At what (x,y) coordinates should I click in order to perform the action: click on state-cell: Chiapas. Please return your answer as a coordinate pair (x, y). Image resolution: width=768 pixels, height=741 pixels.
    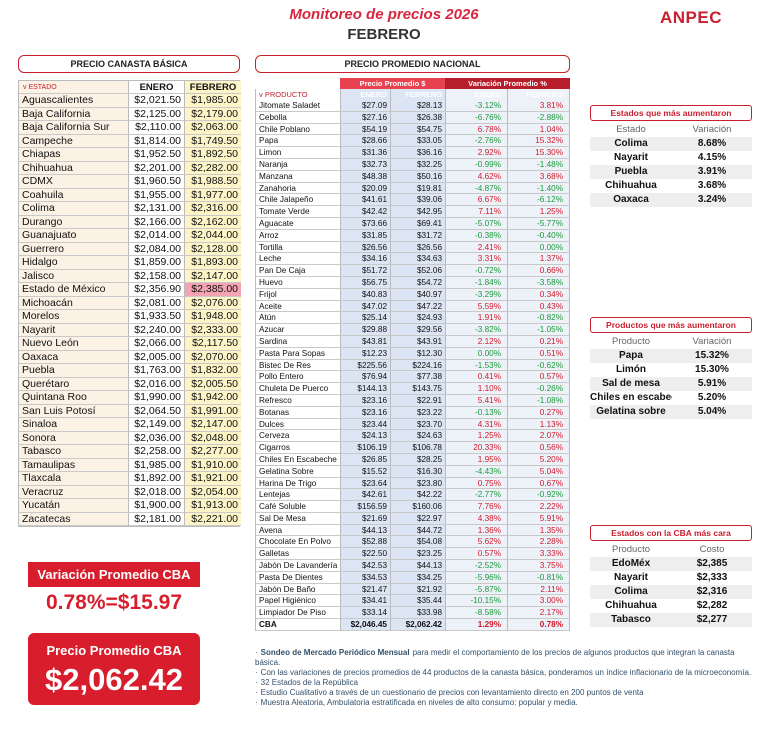
    Looking at the image, I should click on (73, 155).